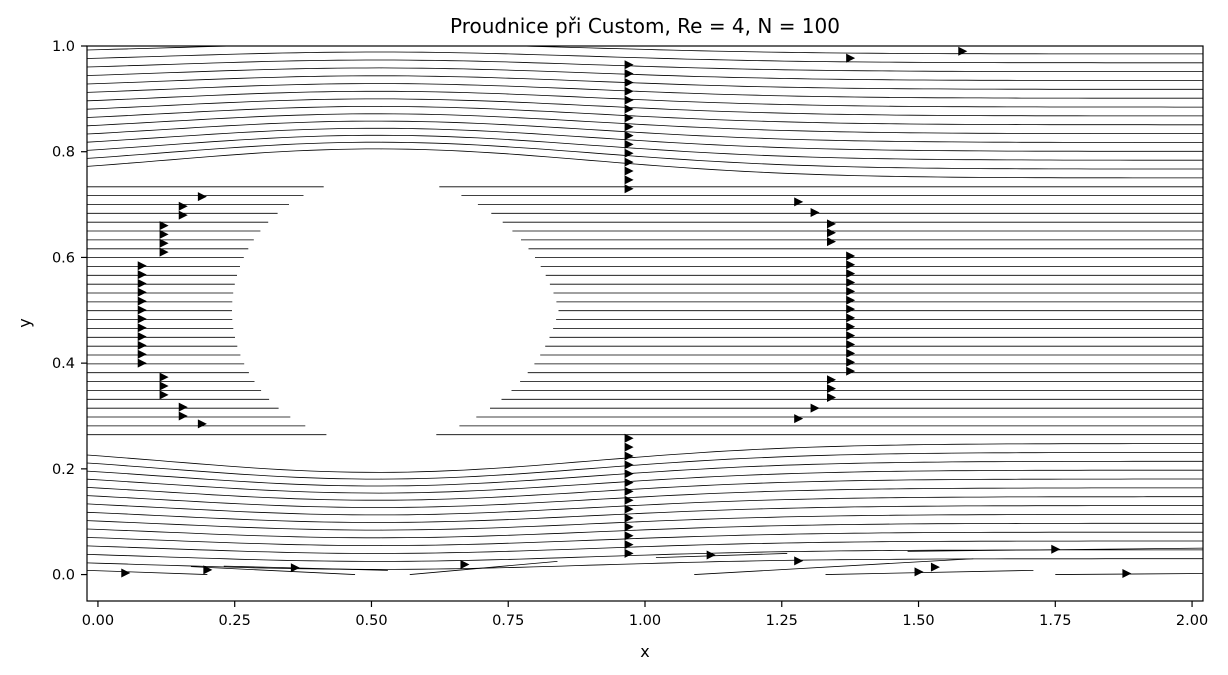 This screenshot has width=1228, height=675. What do you see at coordinates (918, 621) in the screenshot?
I see `x-tick-label: 1.50` at bounding box center [918, 621].